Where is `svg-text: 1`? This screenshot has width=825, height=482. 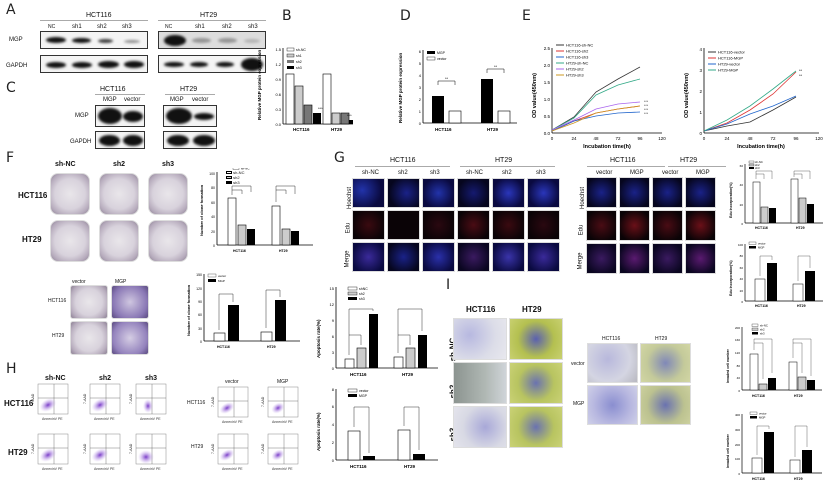 svg-text: 1 is located at coordinates (700, 112).